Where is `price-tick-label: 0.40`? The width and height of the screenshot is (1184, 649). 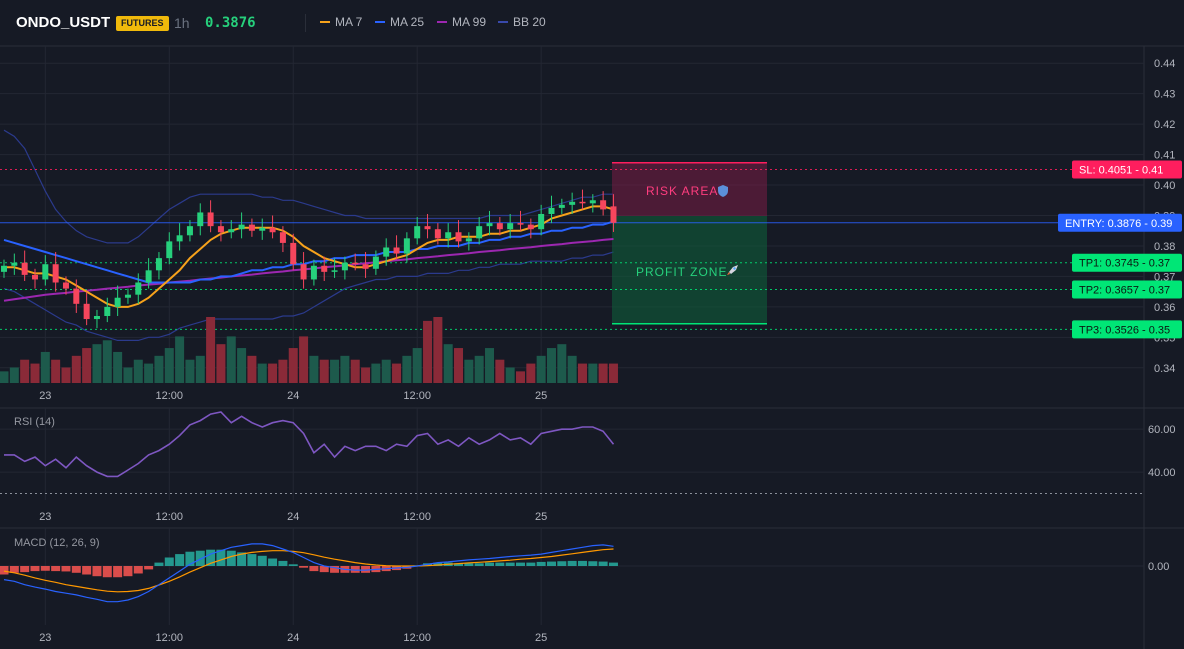 price-tick-label: 0.40 is located at coordinates (1164, 186).